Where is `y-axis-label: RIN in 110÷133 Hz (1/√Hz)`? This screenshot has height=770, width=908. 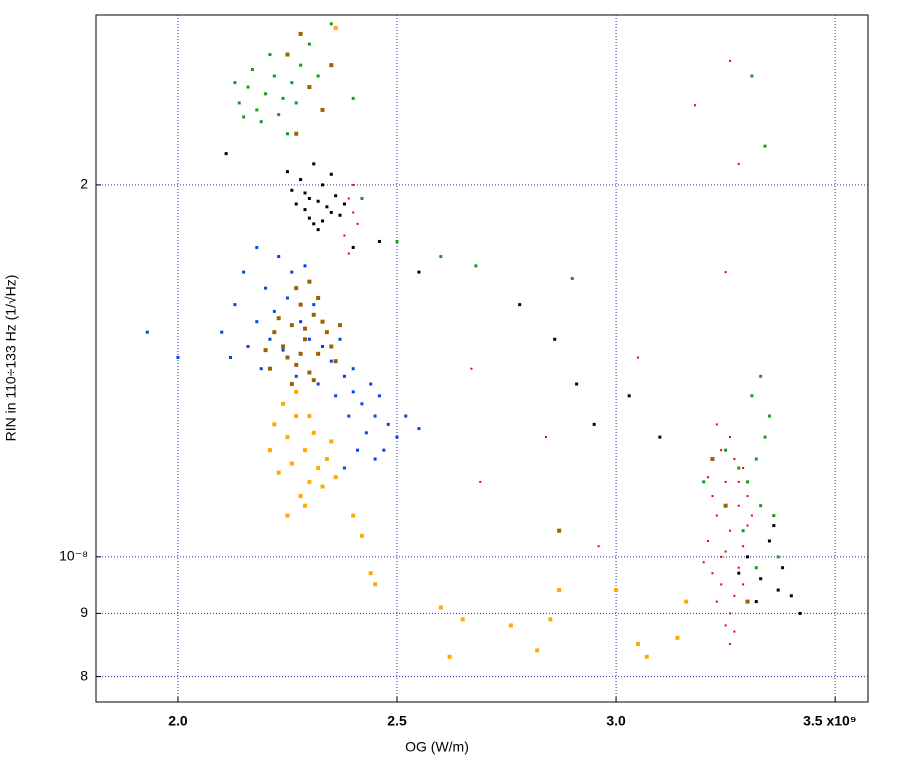 y-axis-label: RIN in 110÷133 Hz (1/√Hz) is located at coordinates (11, 358).